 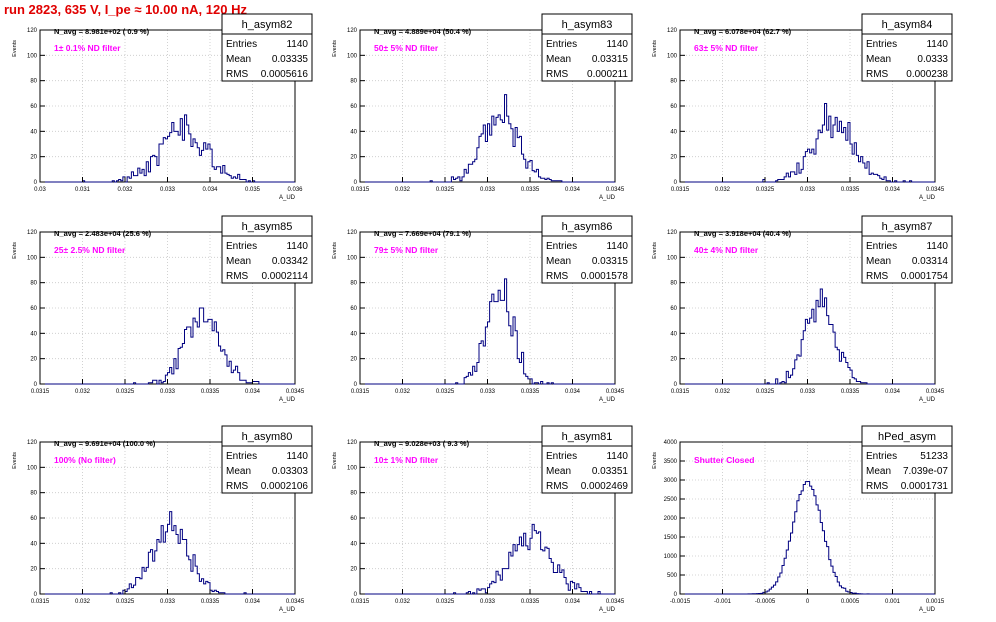 What do you see at coordinates (285, 74) in the screenshot?
I see `stats-value: 0.0005616` at bounding box center [285, 74].